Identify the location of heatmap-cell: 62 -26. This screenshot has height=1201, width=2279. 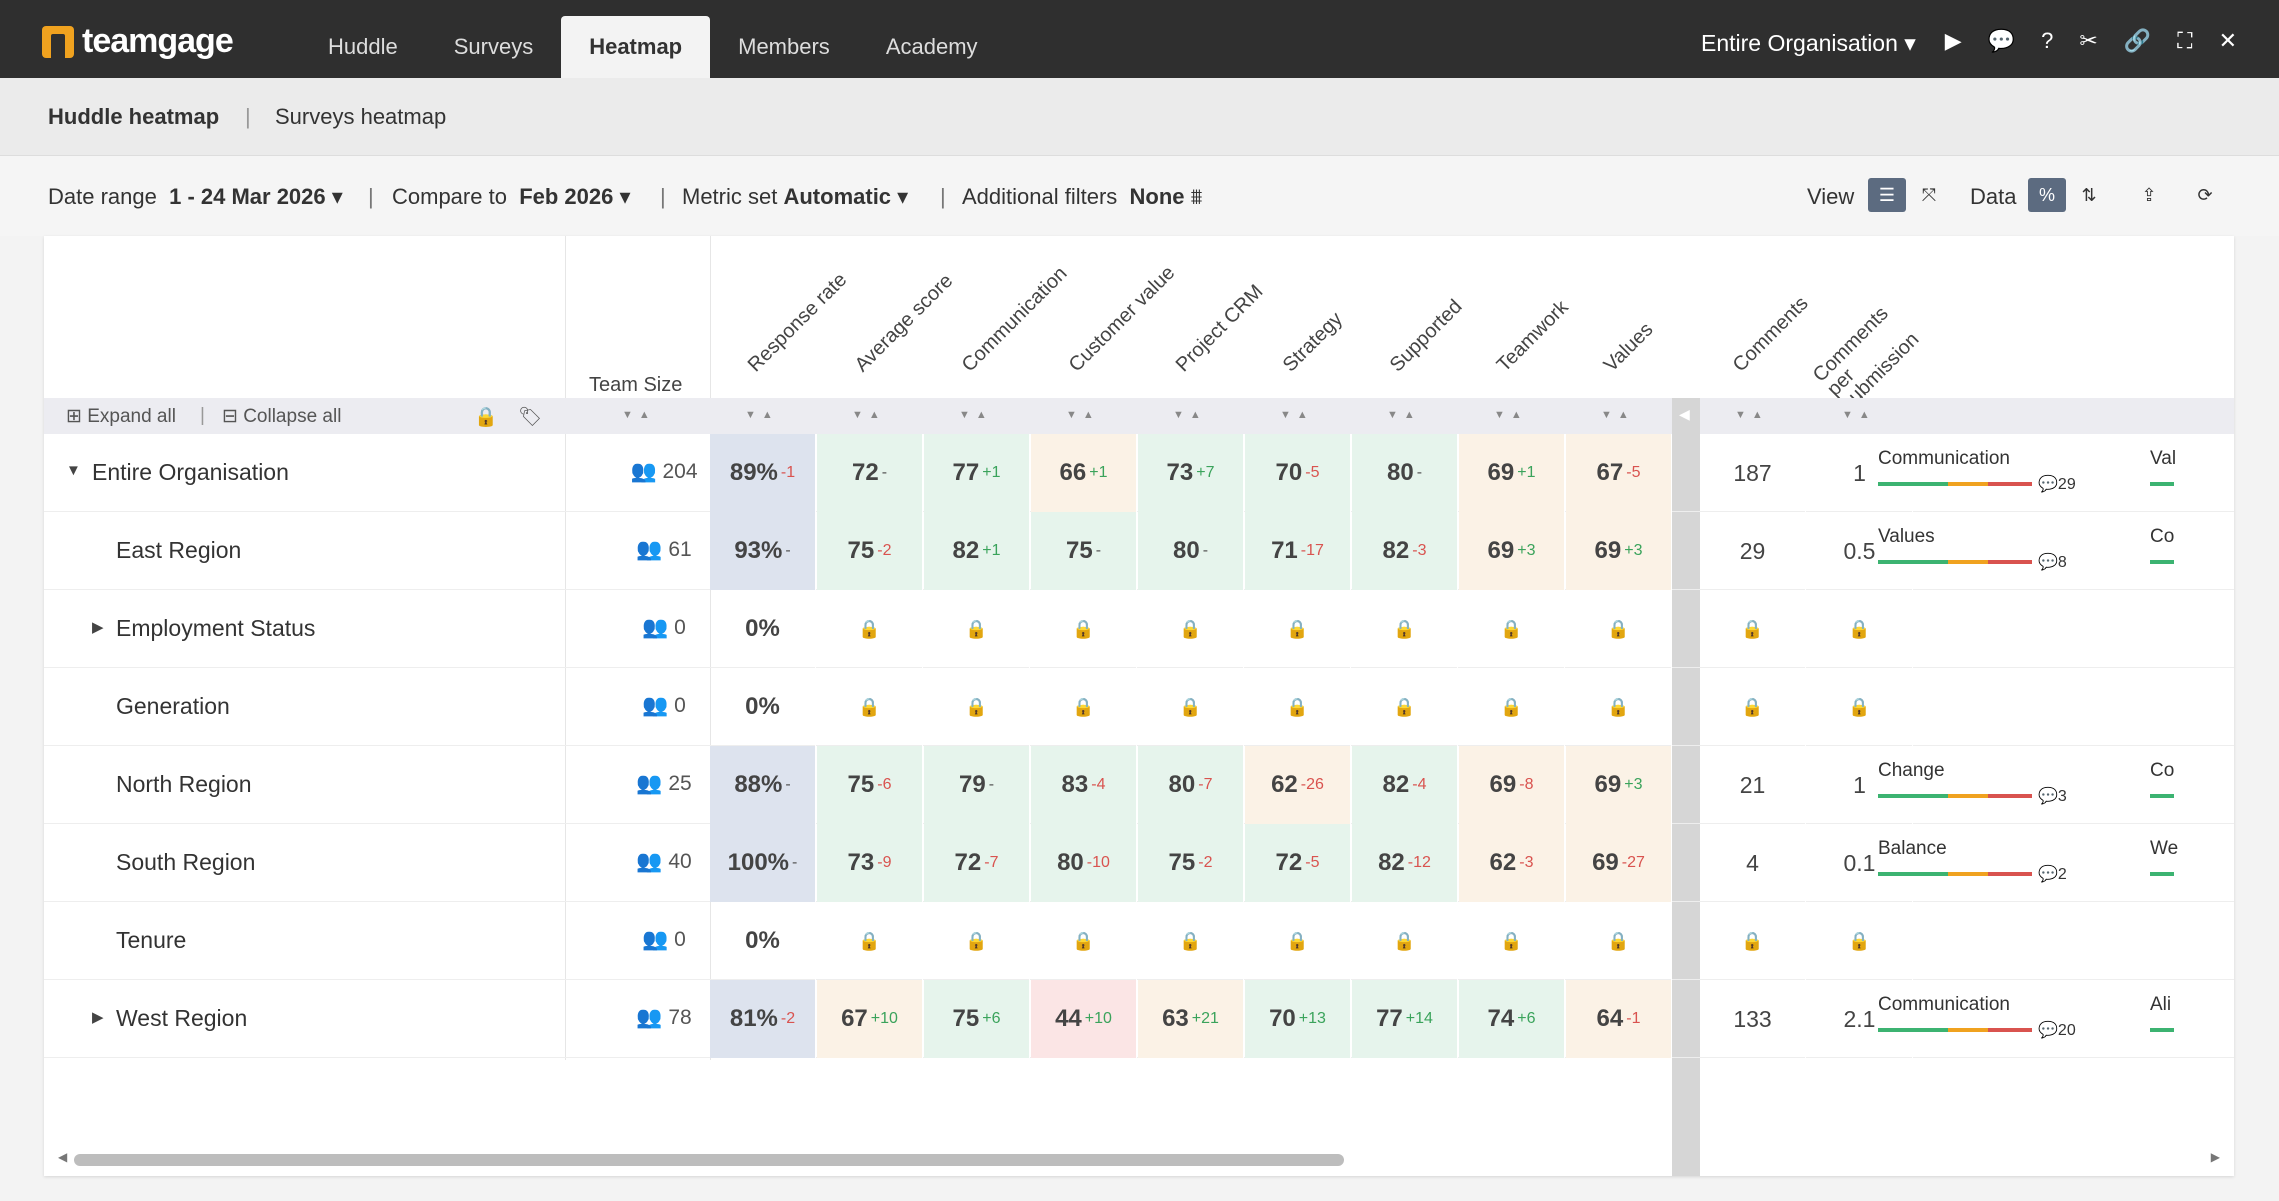
(1298, 785).